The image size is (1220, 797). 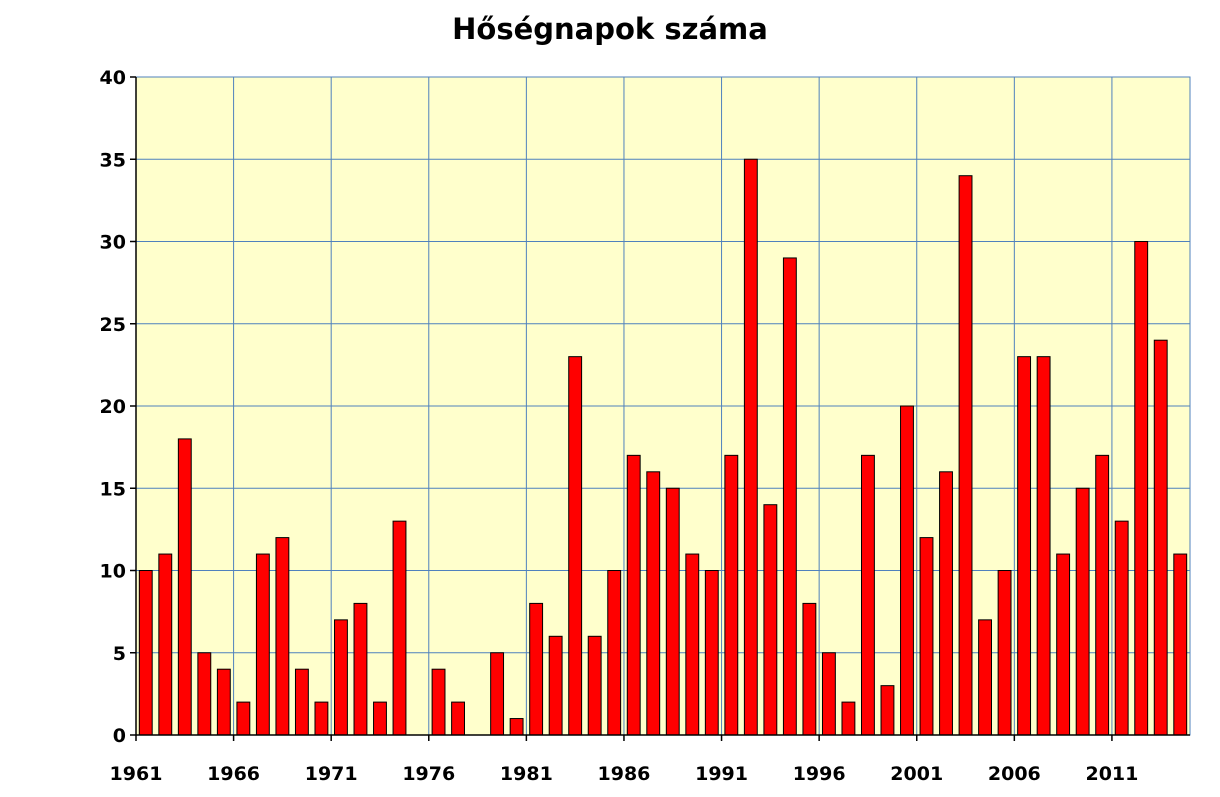 What do you see at coordinates (262, 644) in the screenshot?
I see `bar-1967` at bounding box center [262, 644].